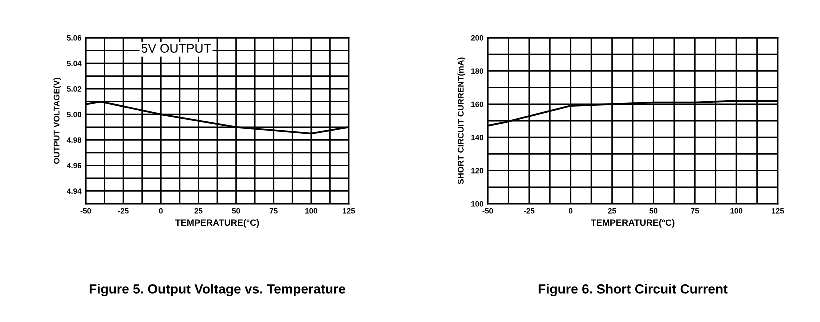  I want to click on annotation: 5V OUTPUT, so click(177, 48).